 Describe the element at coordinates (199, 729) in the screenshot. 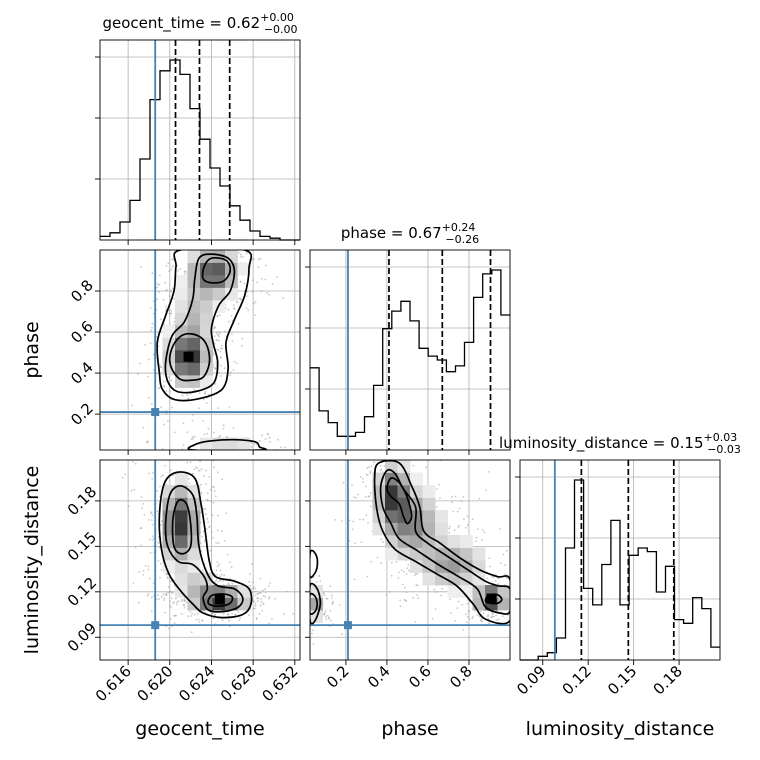

I see `x-axis-label-geocent_time: geocent_time` at that location.